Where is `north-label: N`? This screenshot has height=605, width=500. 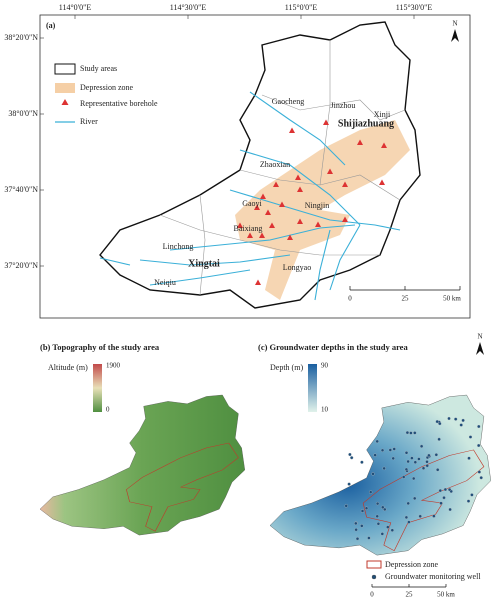
north-label: N is located at coordinates (479, 337).